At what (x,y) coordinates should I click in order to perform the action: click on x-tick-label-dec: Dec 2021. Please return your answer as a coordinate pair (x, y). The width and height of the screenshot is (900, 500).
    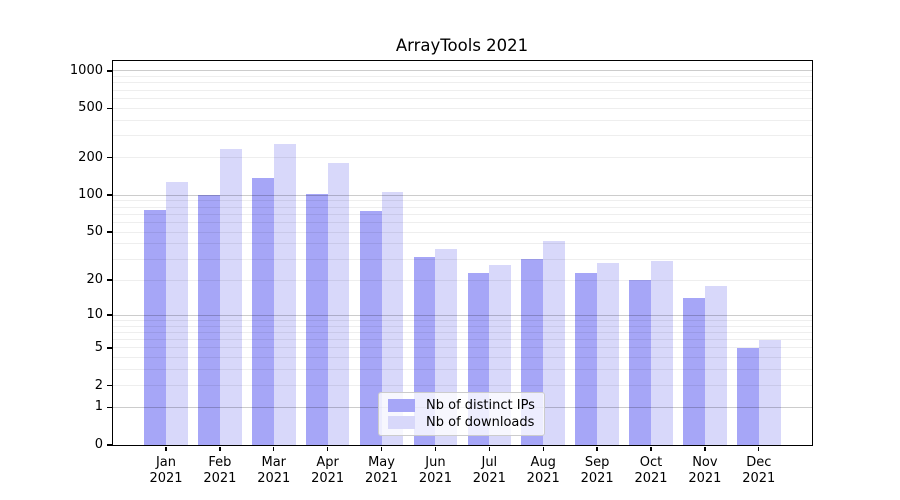
    Looking at the image, I should click on (759, 470).